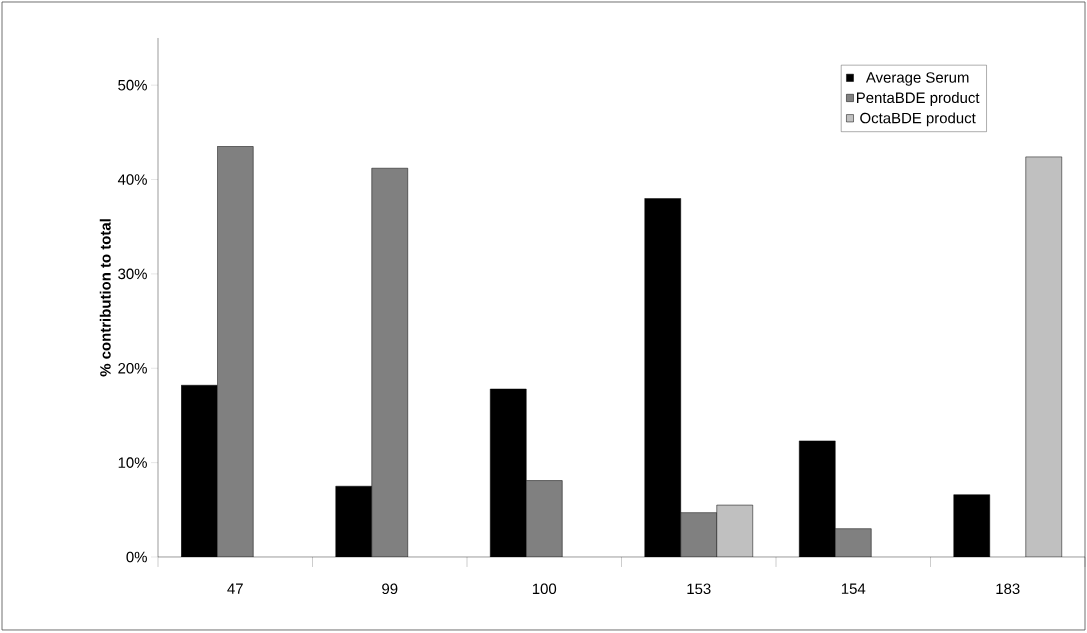 Image resolution: width=1087 pixels, height=633 pixels. I want to click on legend-label: PentaBDE product, so click(918, 99).